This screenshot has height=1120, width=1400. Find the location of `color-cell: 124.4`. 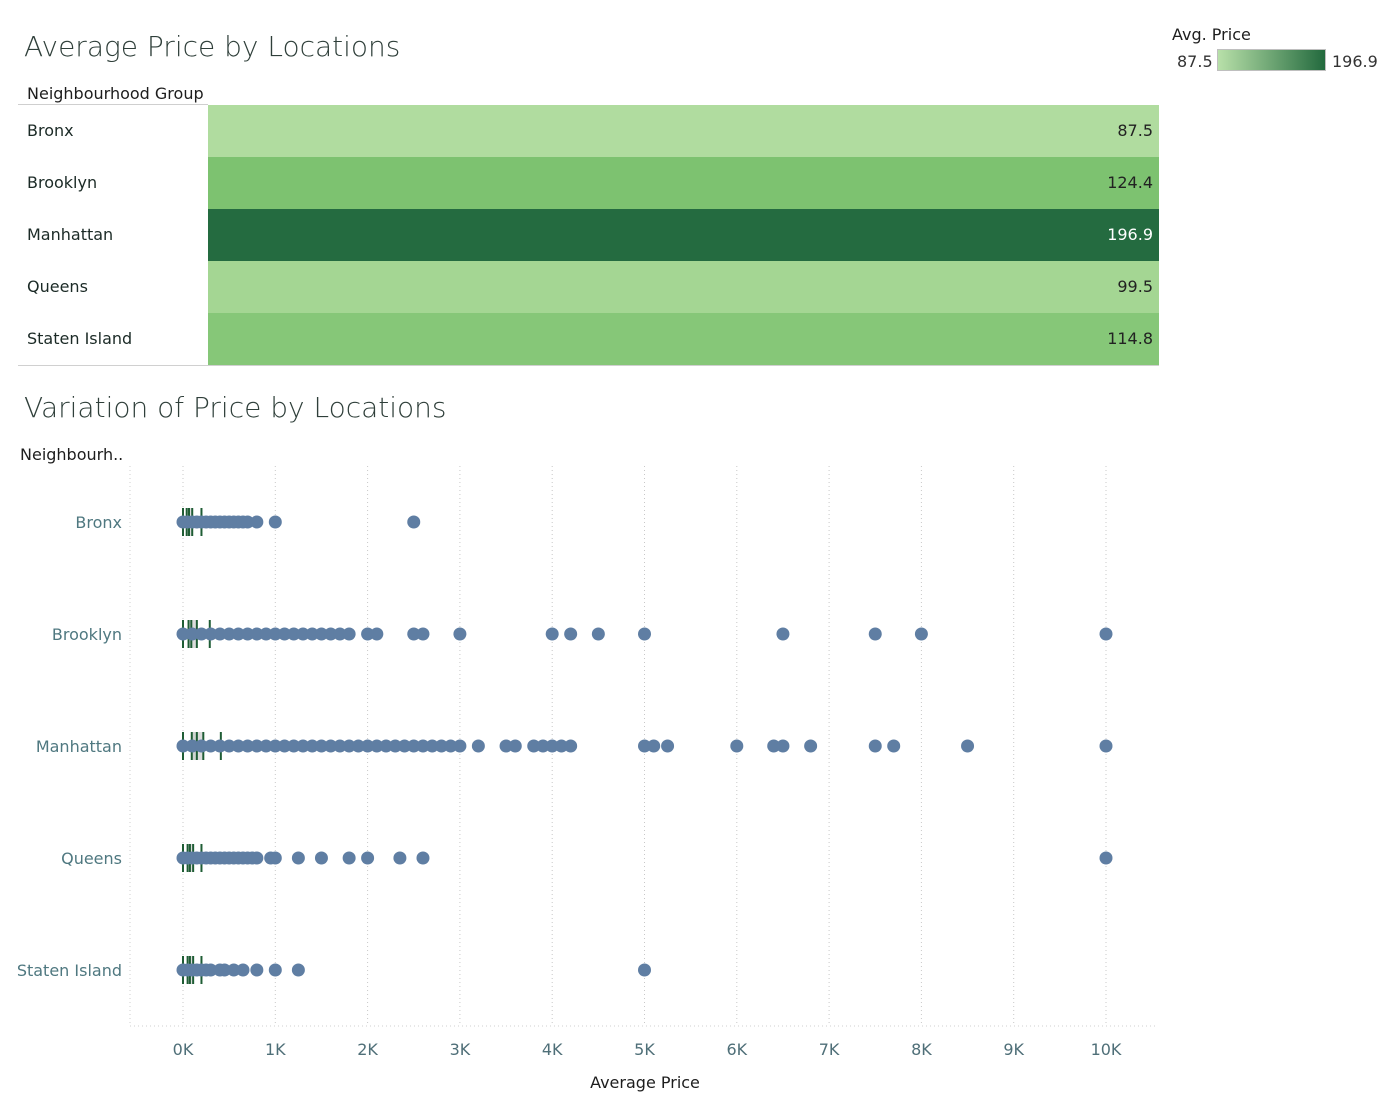

color-cell: 124.4 is located at coordinates (683, 183).